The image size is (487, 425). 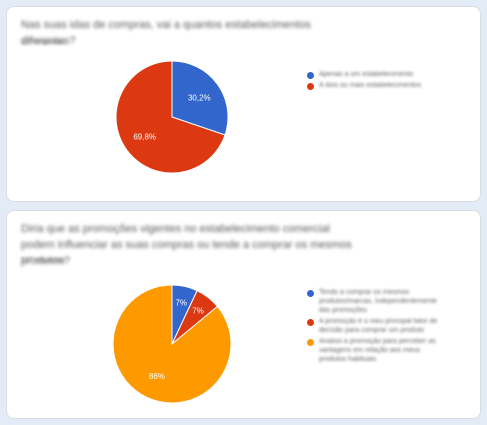 What do you see at coordinates (366, 74) in the screenshot?
I see `legend-label: Apenas a um estabelecimento` at bounding box center [366, 74].